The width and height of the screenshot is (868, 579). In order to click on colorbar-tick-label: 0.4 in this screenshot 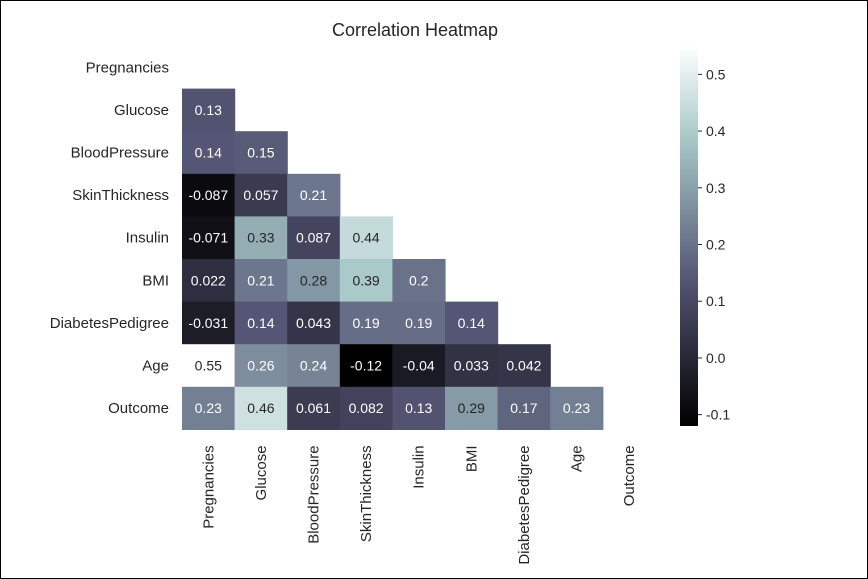, I will do `click(716, 131)`.